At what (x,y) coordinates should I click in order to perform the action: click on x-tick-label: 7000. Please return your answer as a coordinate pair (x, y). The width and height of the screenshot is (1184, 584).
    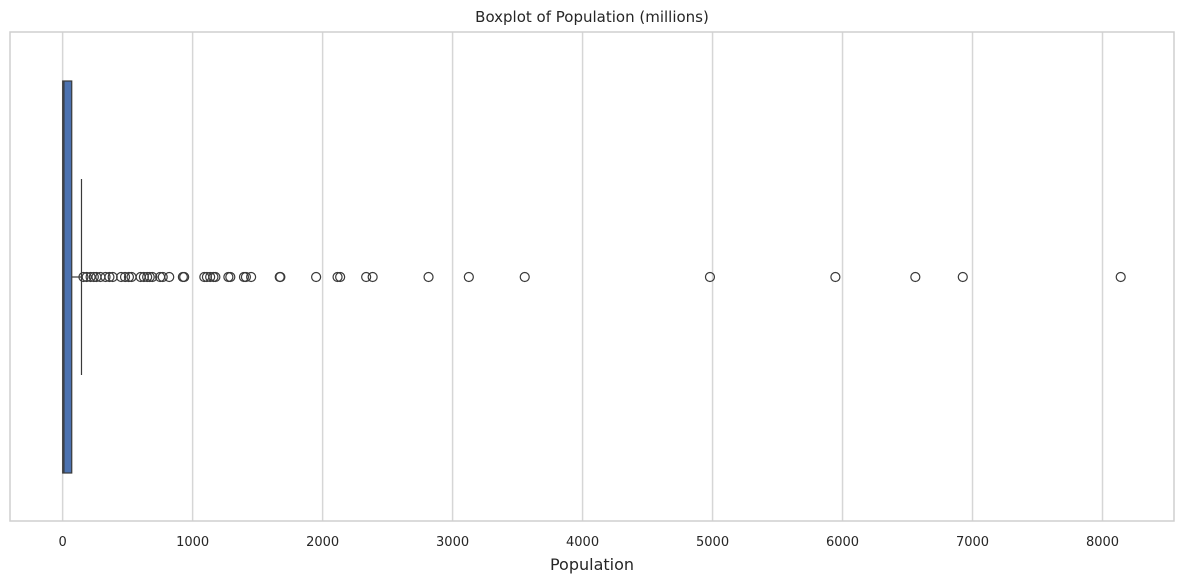
    Looking at the image, I should click on (972, 542).